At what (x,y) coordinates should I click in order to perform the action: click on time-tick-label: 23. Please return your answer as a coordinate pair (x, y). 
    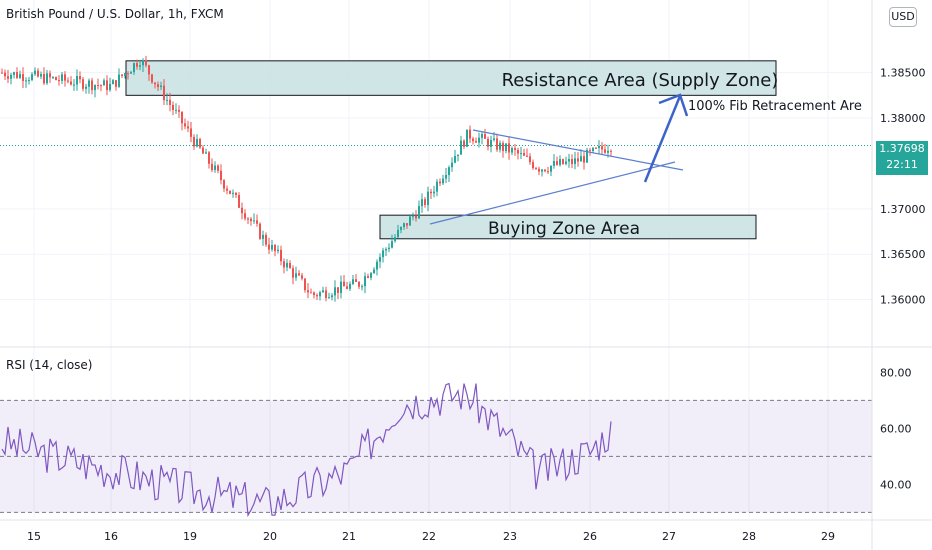
    Looking at the image, I should click on (510, 536).